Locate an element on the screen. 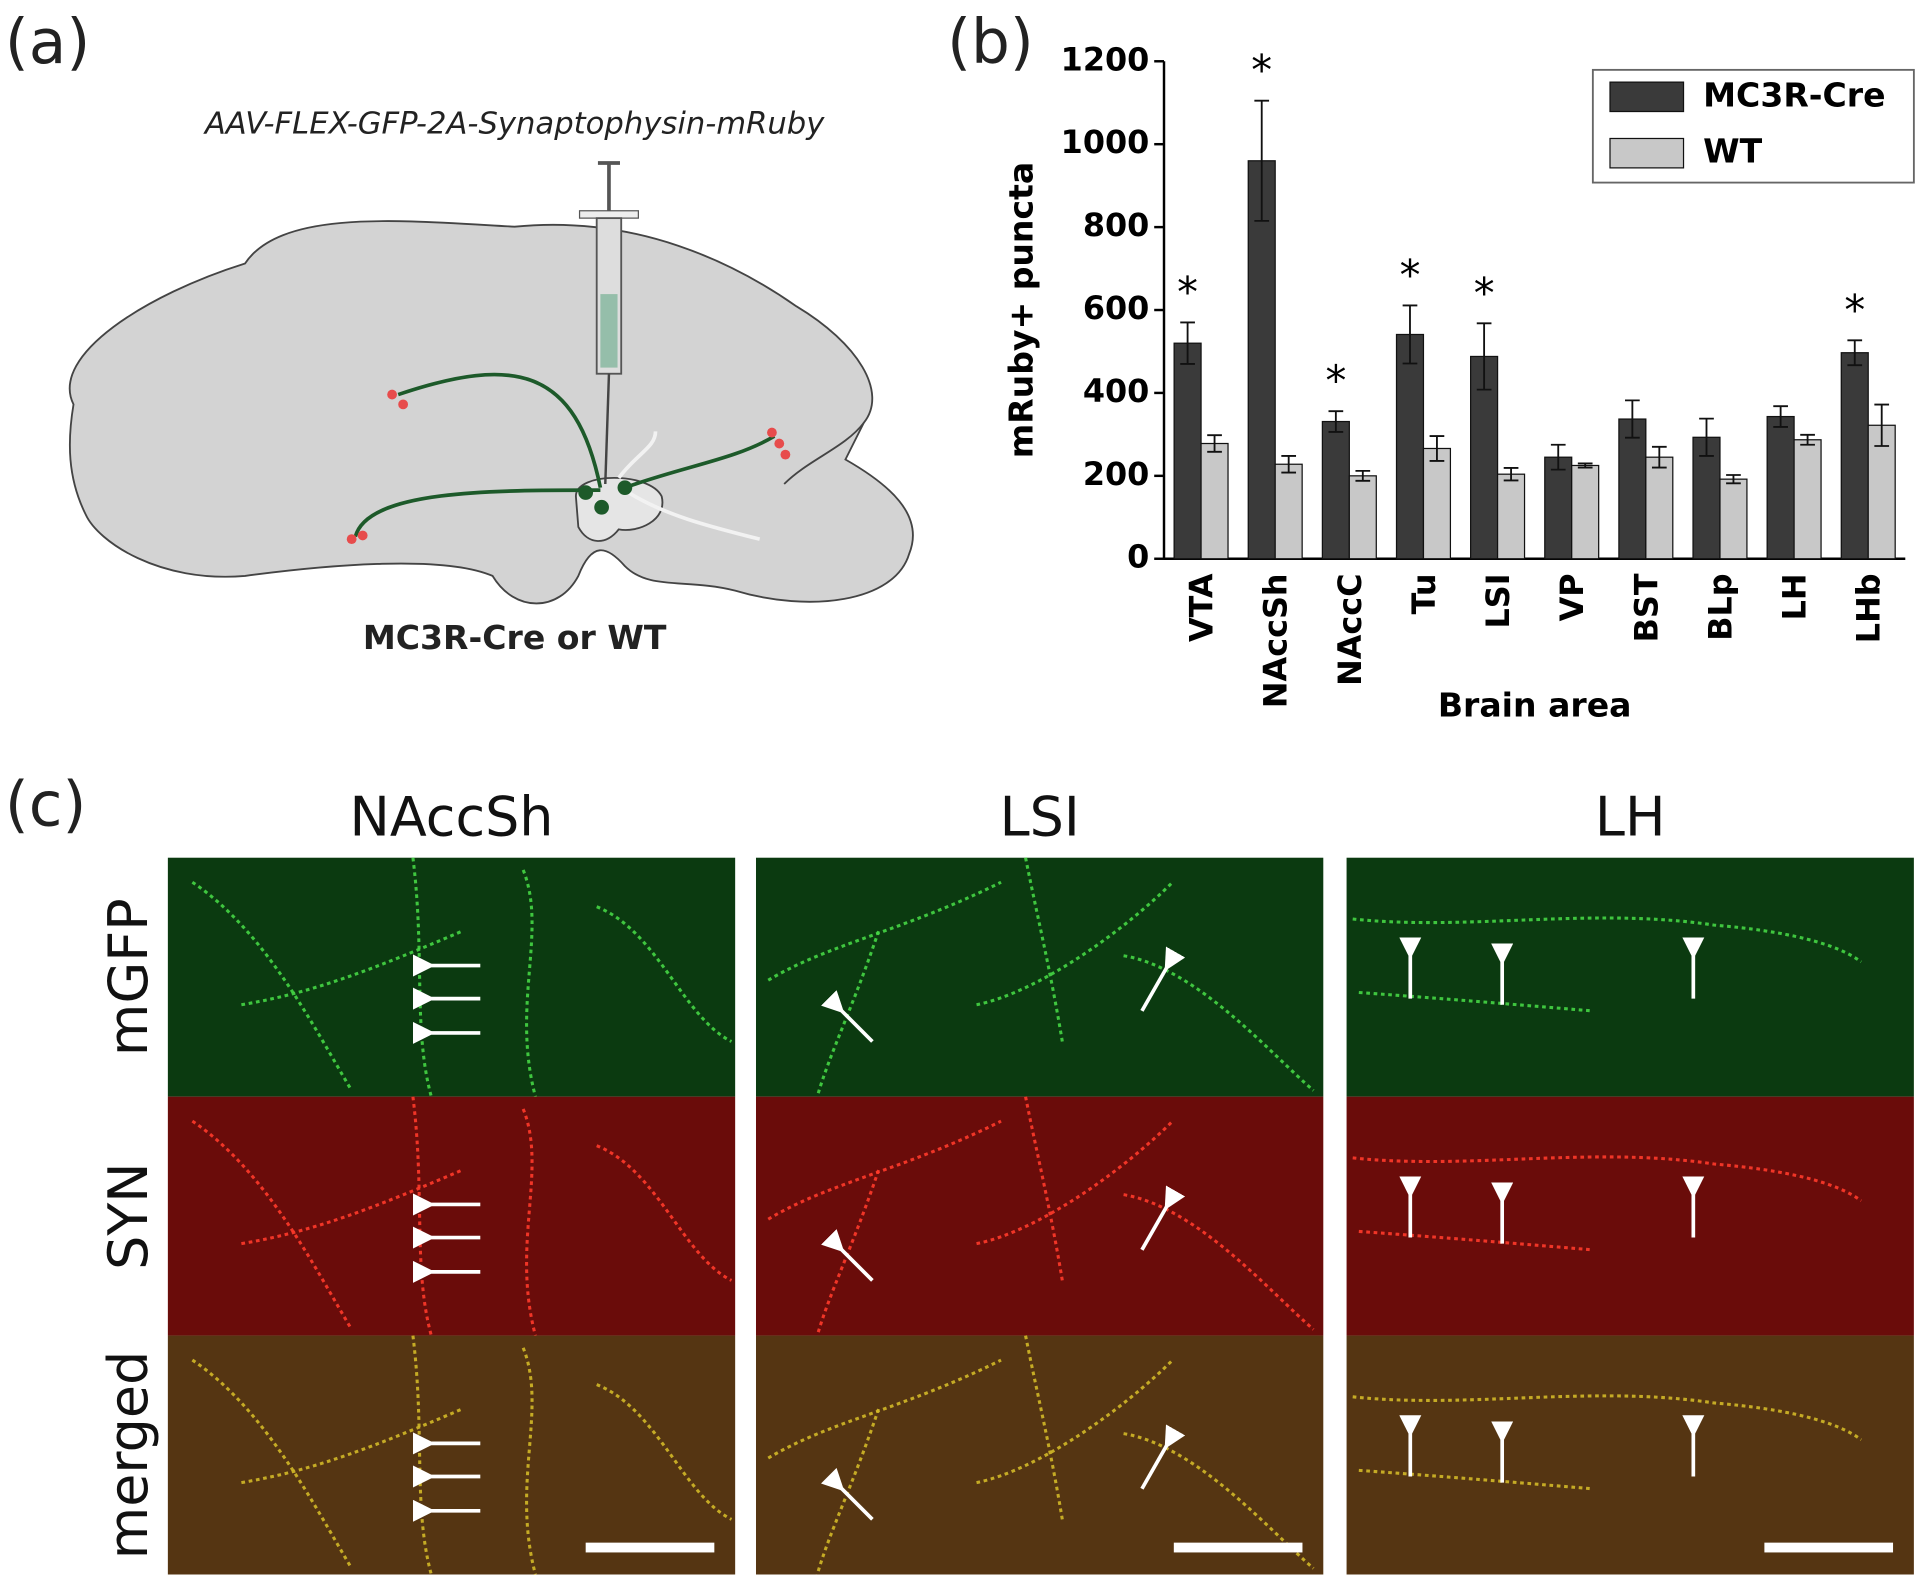 This screenshot has width=1920, height=1592. legend-swatch is located at coordinates (1647, 153).